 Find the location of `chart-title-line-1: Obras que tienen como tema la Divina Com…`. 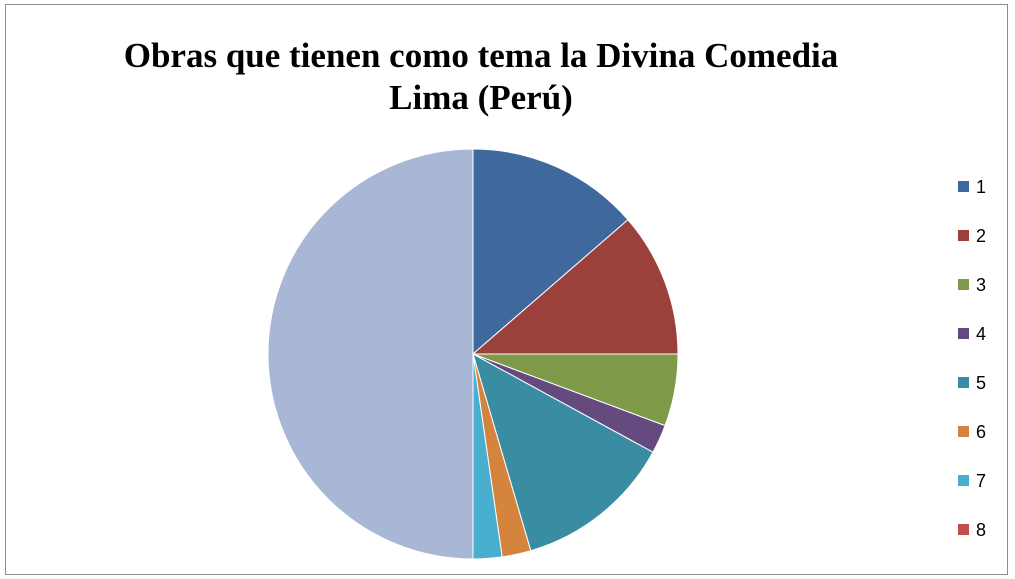

chart-title-line-1: Obras que tienen como tema la Divina Com… is located at coordinates (481, 55).